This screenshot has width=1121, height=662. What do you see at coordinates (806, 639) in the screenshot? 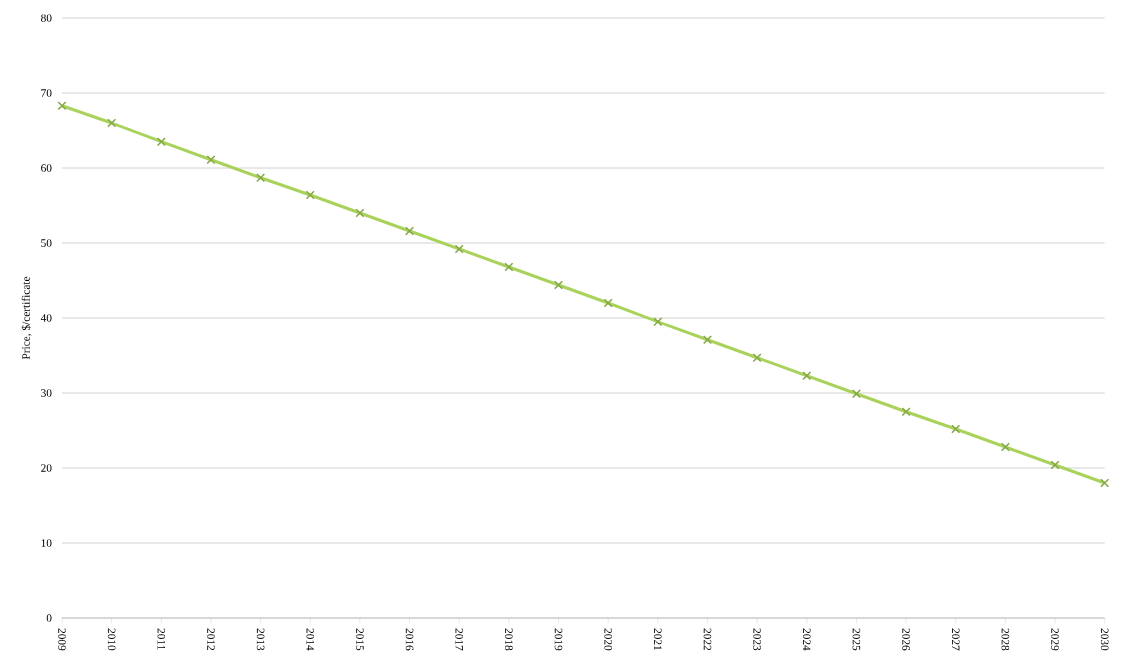
I see `x-tick-label: 2024` at bounding box center [806, 639].